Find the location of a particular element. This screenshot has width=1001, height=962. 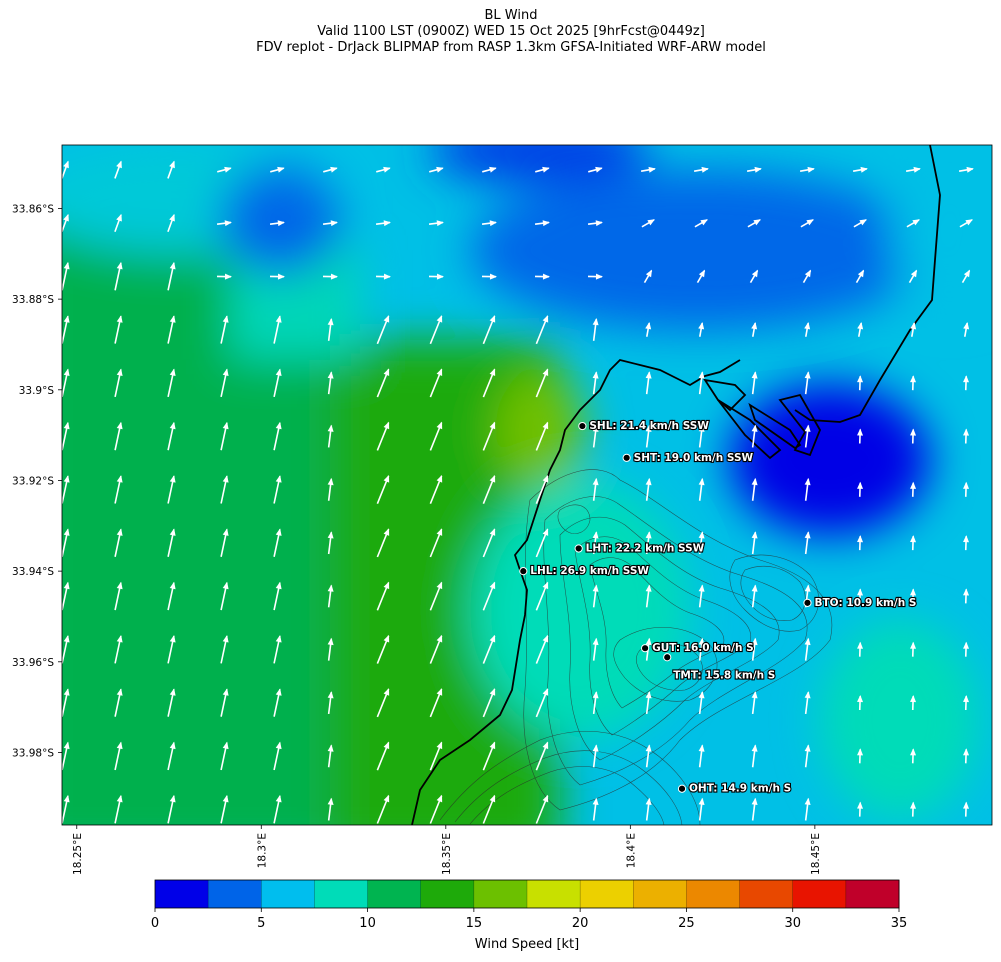

station-label-sht: SHT: 19.0 km/h SSW is located at coordinates (694, 458).